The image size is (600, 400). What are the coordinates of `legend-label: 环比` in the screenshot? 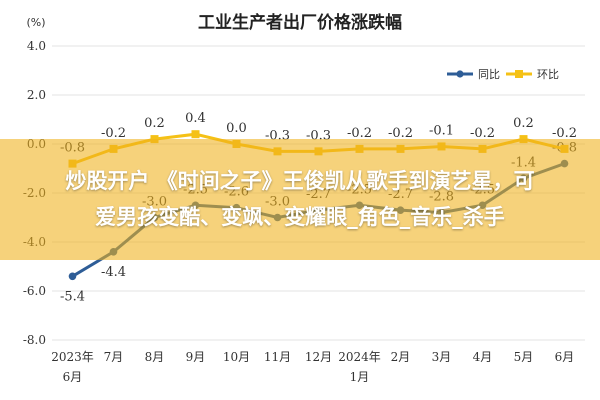 It's located at (548, 74).